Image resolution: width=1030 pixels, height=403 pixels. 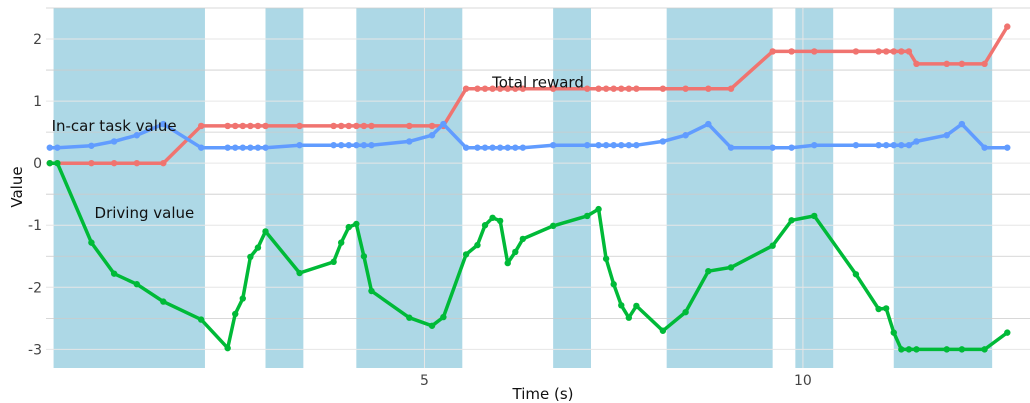 What do you see at coordinates (37, 102) in the screenshot?
I see `y-tick-label-4: 1` at bounding box center [37, 102].